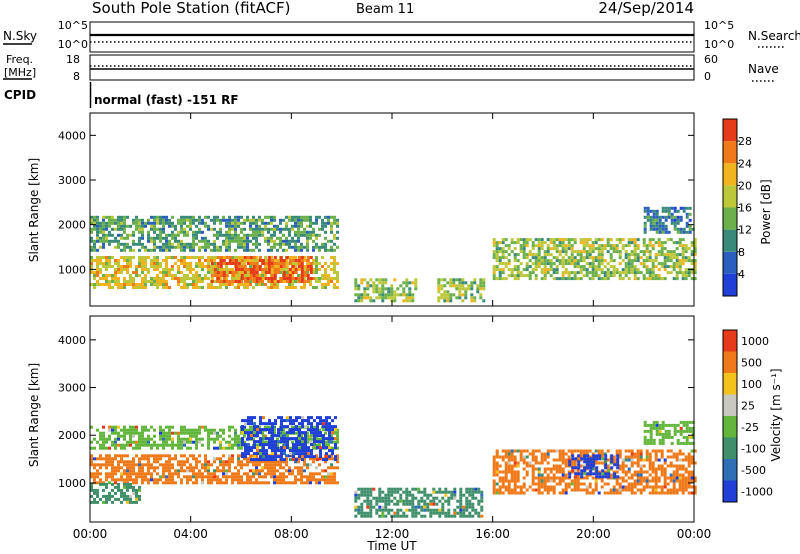 The image size is (800, 554). I want to click on cpid-label: CPID, so click(20, 95).